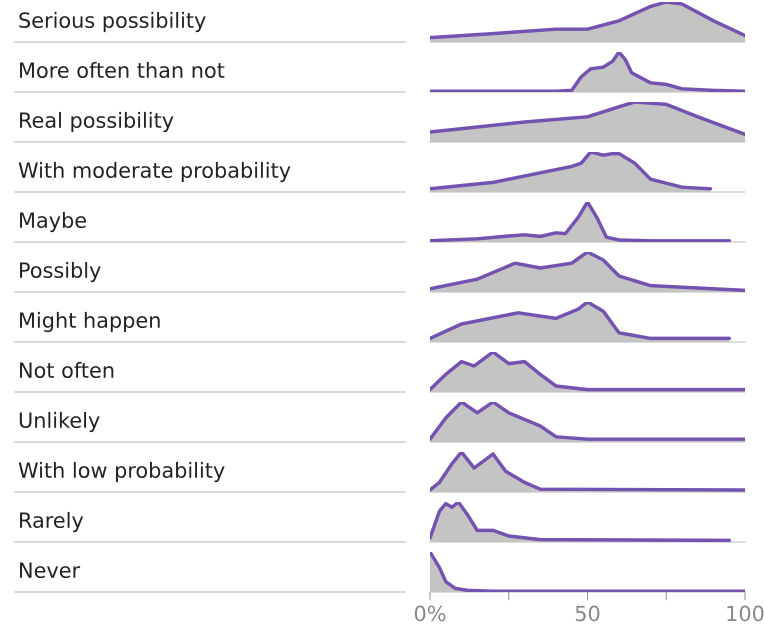 The width and height of the screenshot is (764, 640). I want to click on y-axis-title: Might happen, so click(90, 322).